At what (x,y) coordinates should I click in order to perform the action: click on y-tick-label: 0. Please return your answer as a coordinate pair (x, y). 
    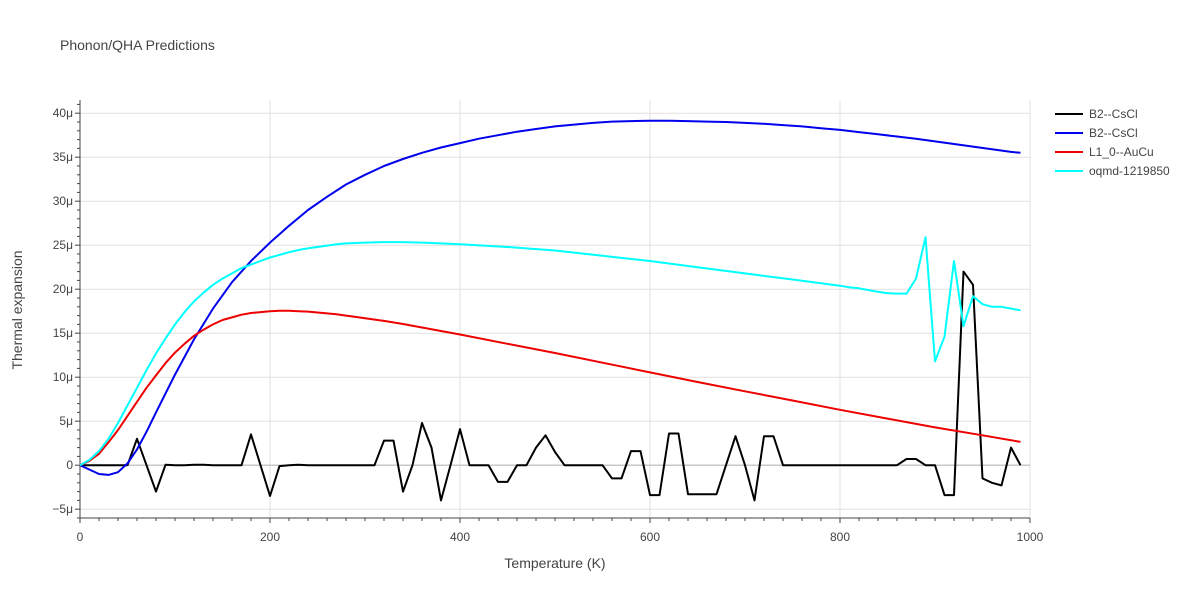
    Looking at the image, I should click on (69, 465).